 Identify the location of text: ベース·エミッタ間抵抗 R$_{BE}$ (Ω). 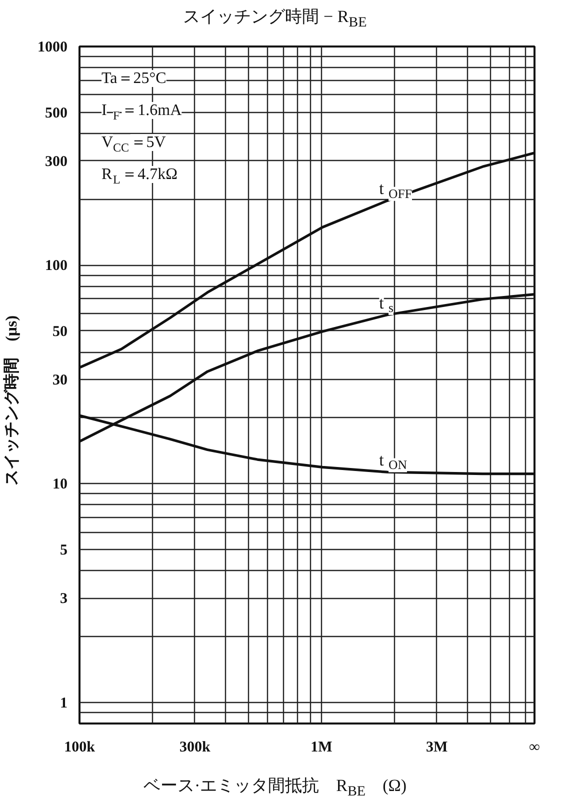
(275, 788).